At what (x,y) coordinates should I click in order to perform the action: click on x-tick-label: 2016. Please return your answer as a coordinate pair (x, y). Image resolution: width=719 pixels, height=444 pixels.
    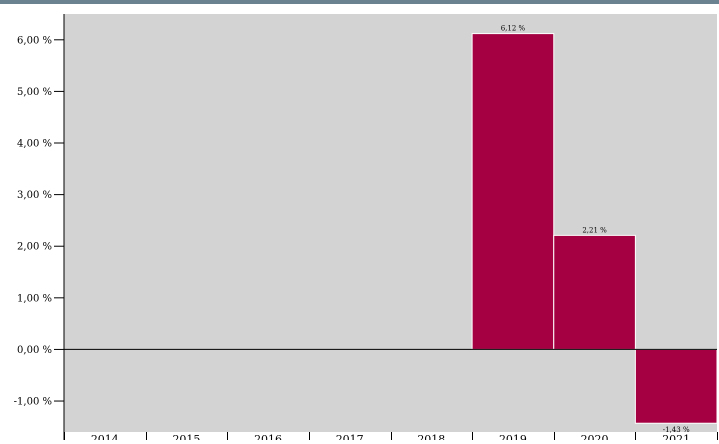
    Looking at the image, I should click on (268, 436).